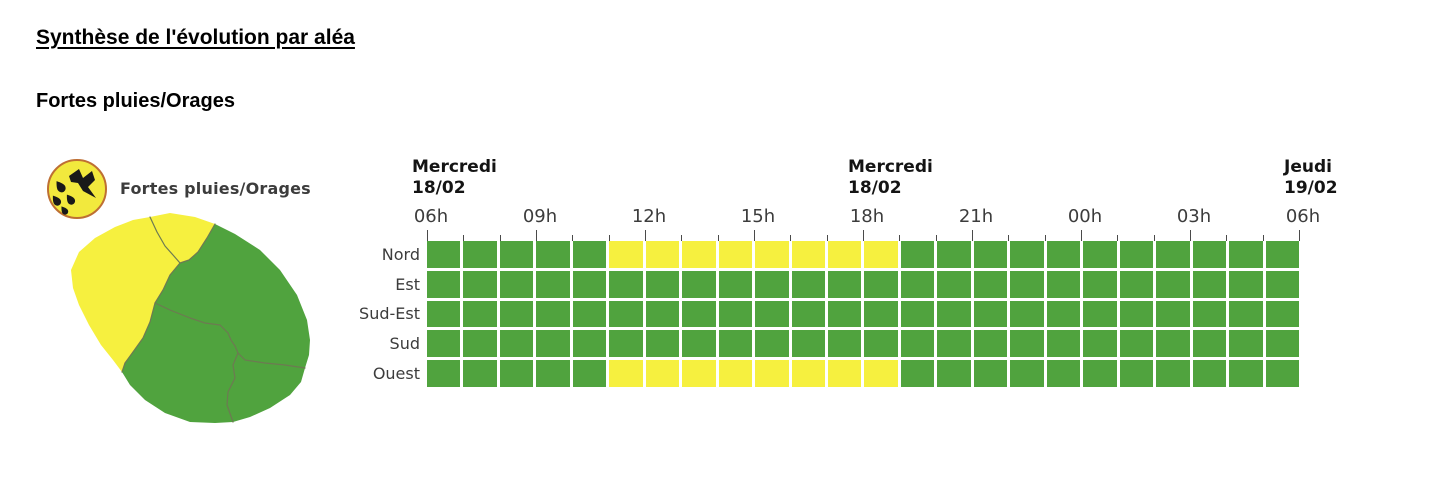 The width and height of the screenshot is (1446, 480). Describe the element at coordinates (1303, 216) in the screenshot. I see `hour-label-06h: 06h` at that location.